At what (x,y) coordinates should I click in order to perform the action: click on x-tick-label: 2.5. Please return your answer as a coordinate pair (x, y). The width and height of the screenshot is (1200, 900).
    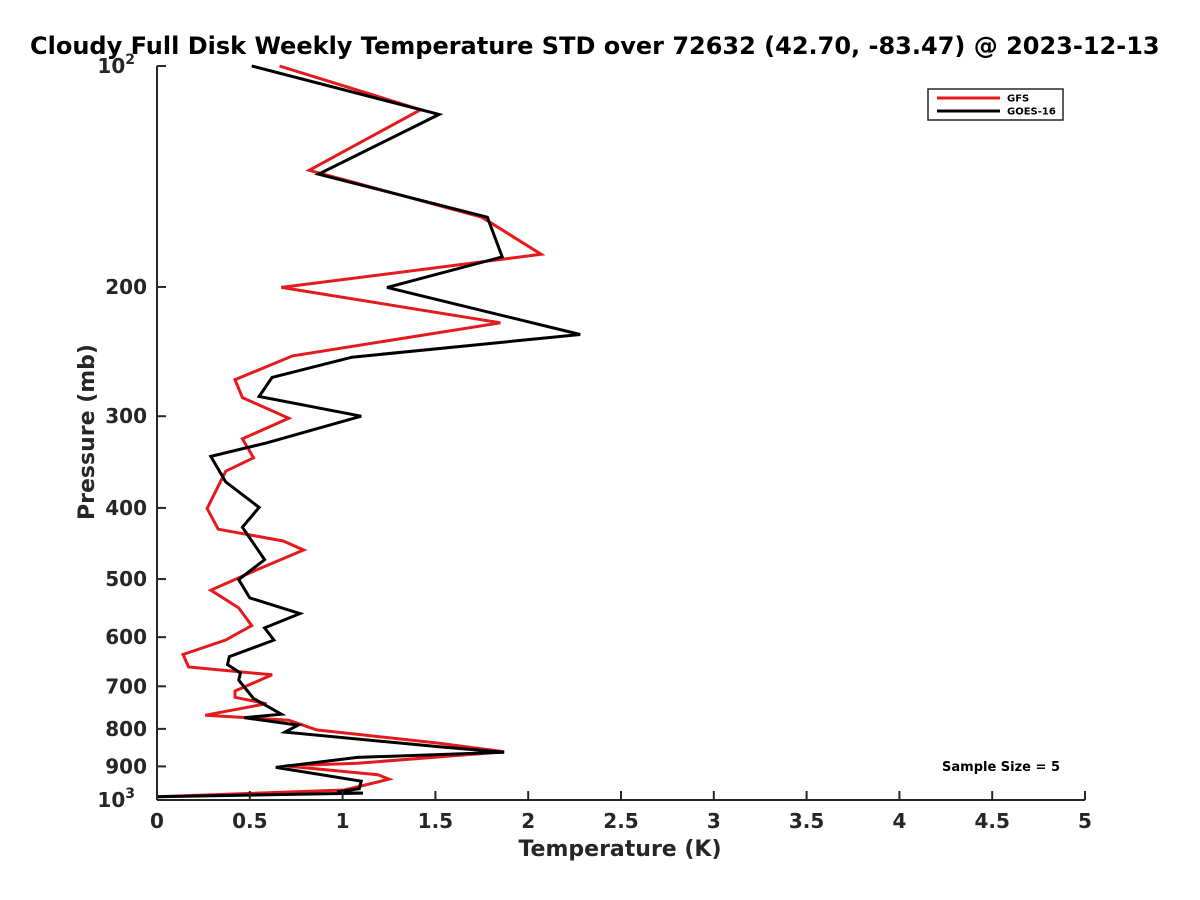
    Looking at the image, I should click on (620, 821).